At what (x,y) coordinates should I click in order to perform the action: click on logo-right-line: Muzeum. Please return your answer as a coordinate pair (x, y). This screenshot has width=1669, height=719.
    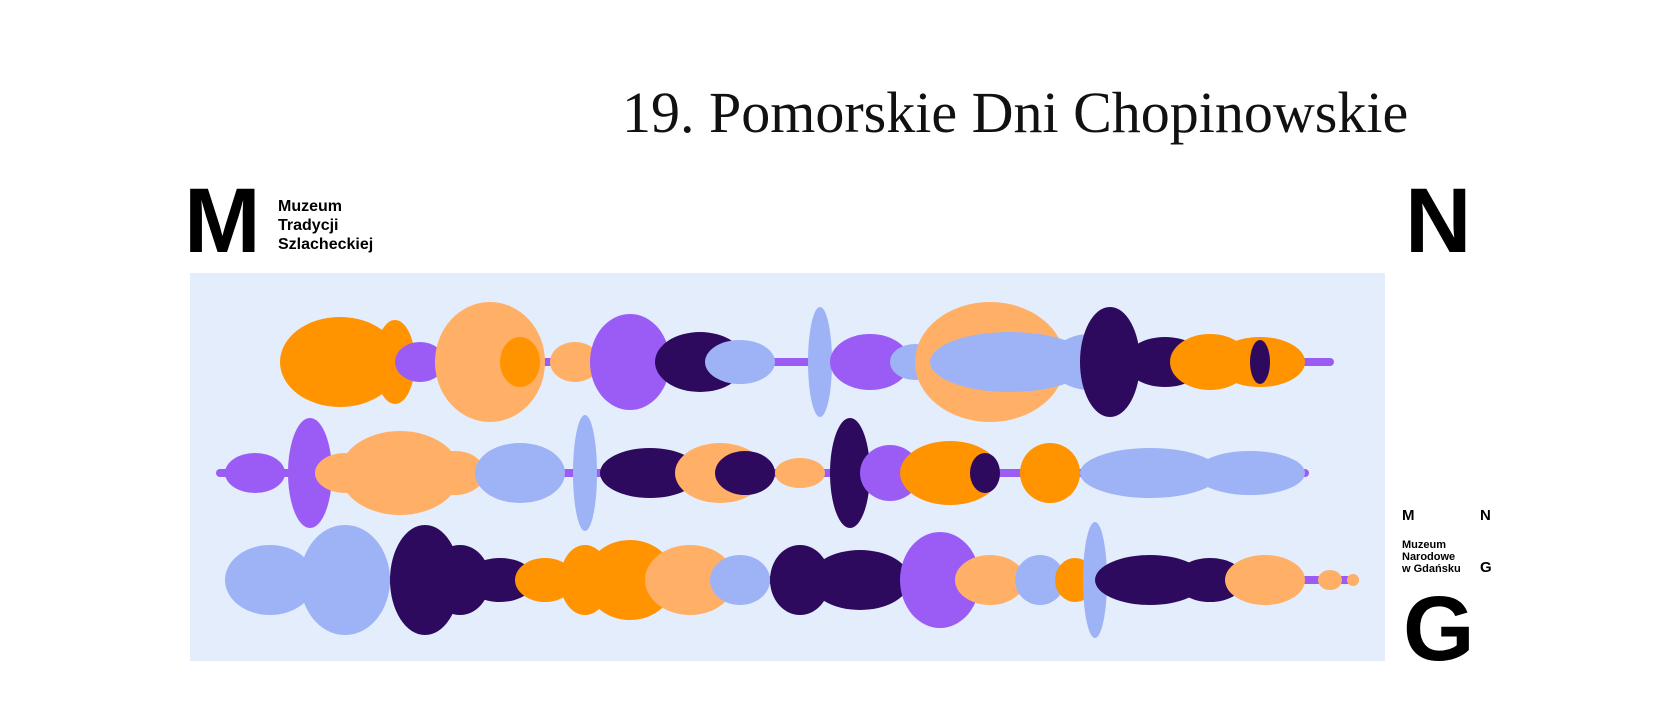
    Looking at the image, I should click on (1424, 545).